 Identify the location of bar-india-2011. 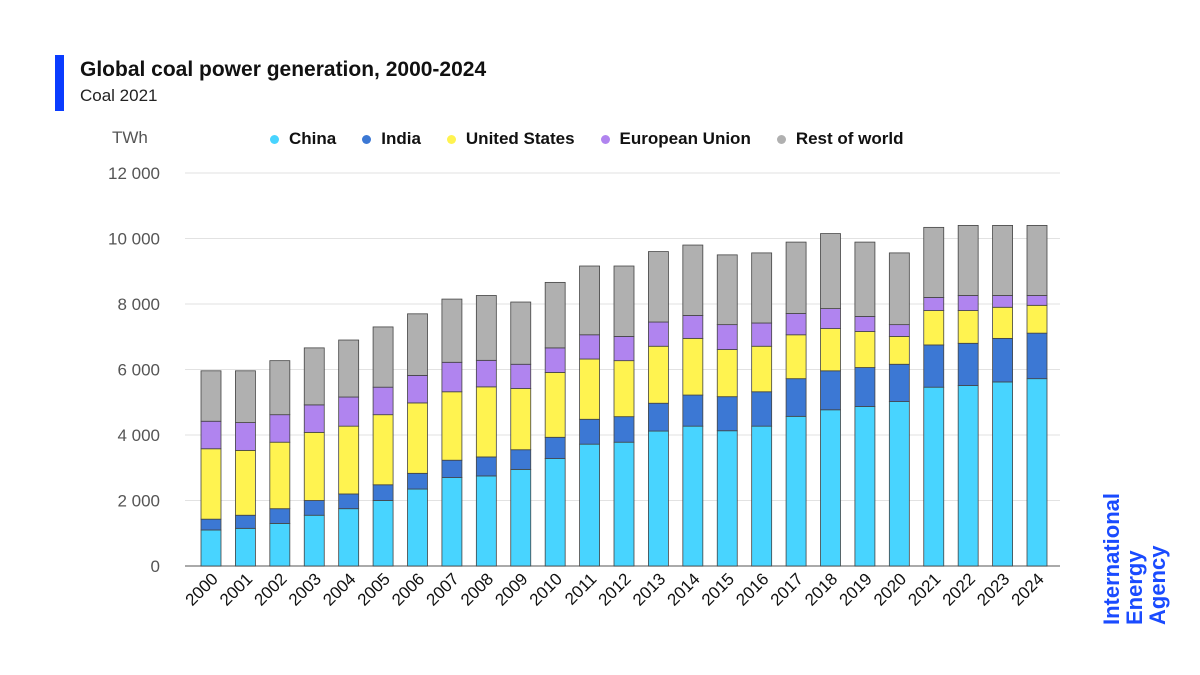
(589, 431).